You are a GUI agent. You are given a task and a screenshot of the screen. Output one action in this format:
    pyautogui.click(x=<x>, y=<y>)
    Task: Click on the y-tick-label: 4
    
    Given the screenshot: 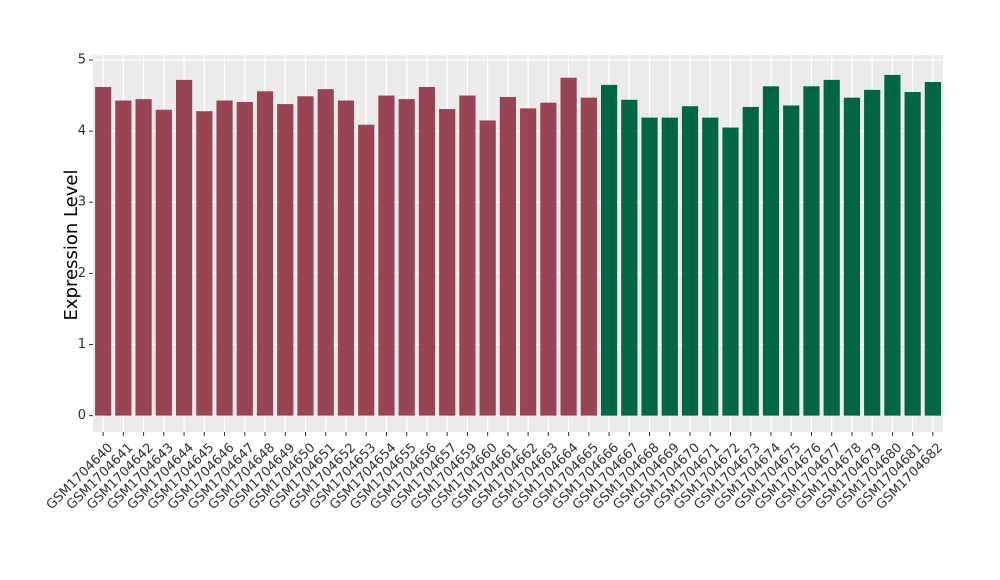 What is the action you would take?
    pyautogui.click(x=82, y=131)
    